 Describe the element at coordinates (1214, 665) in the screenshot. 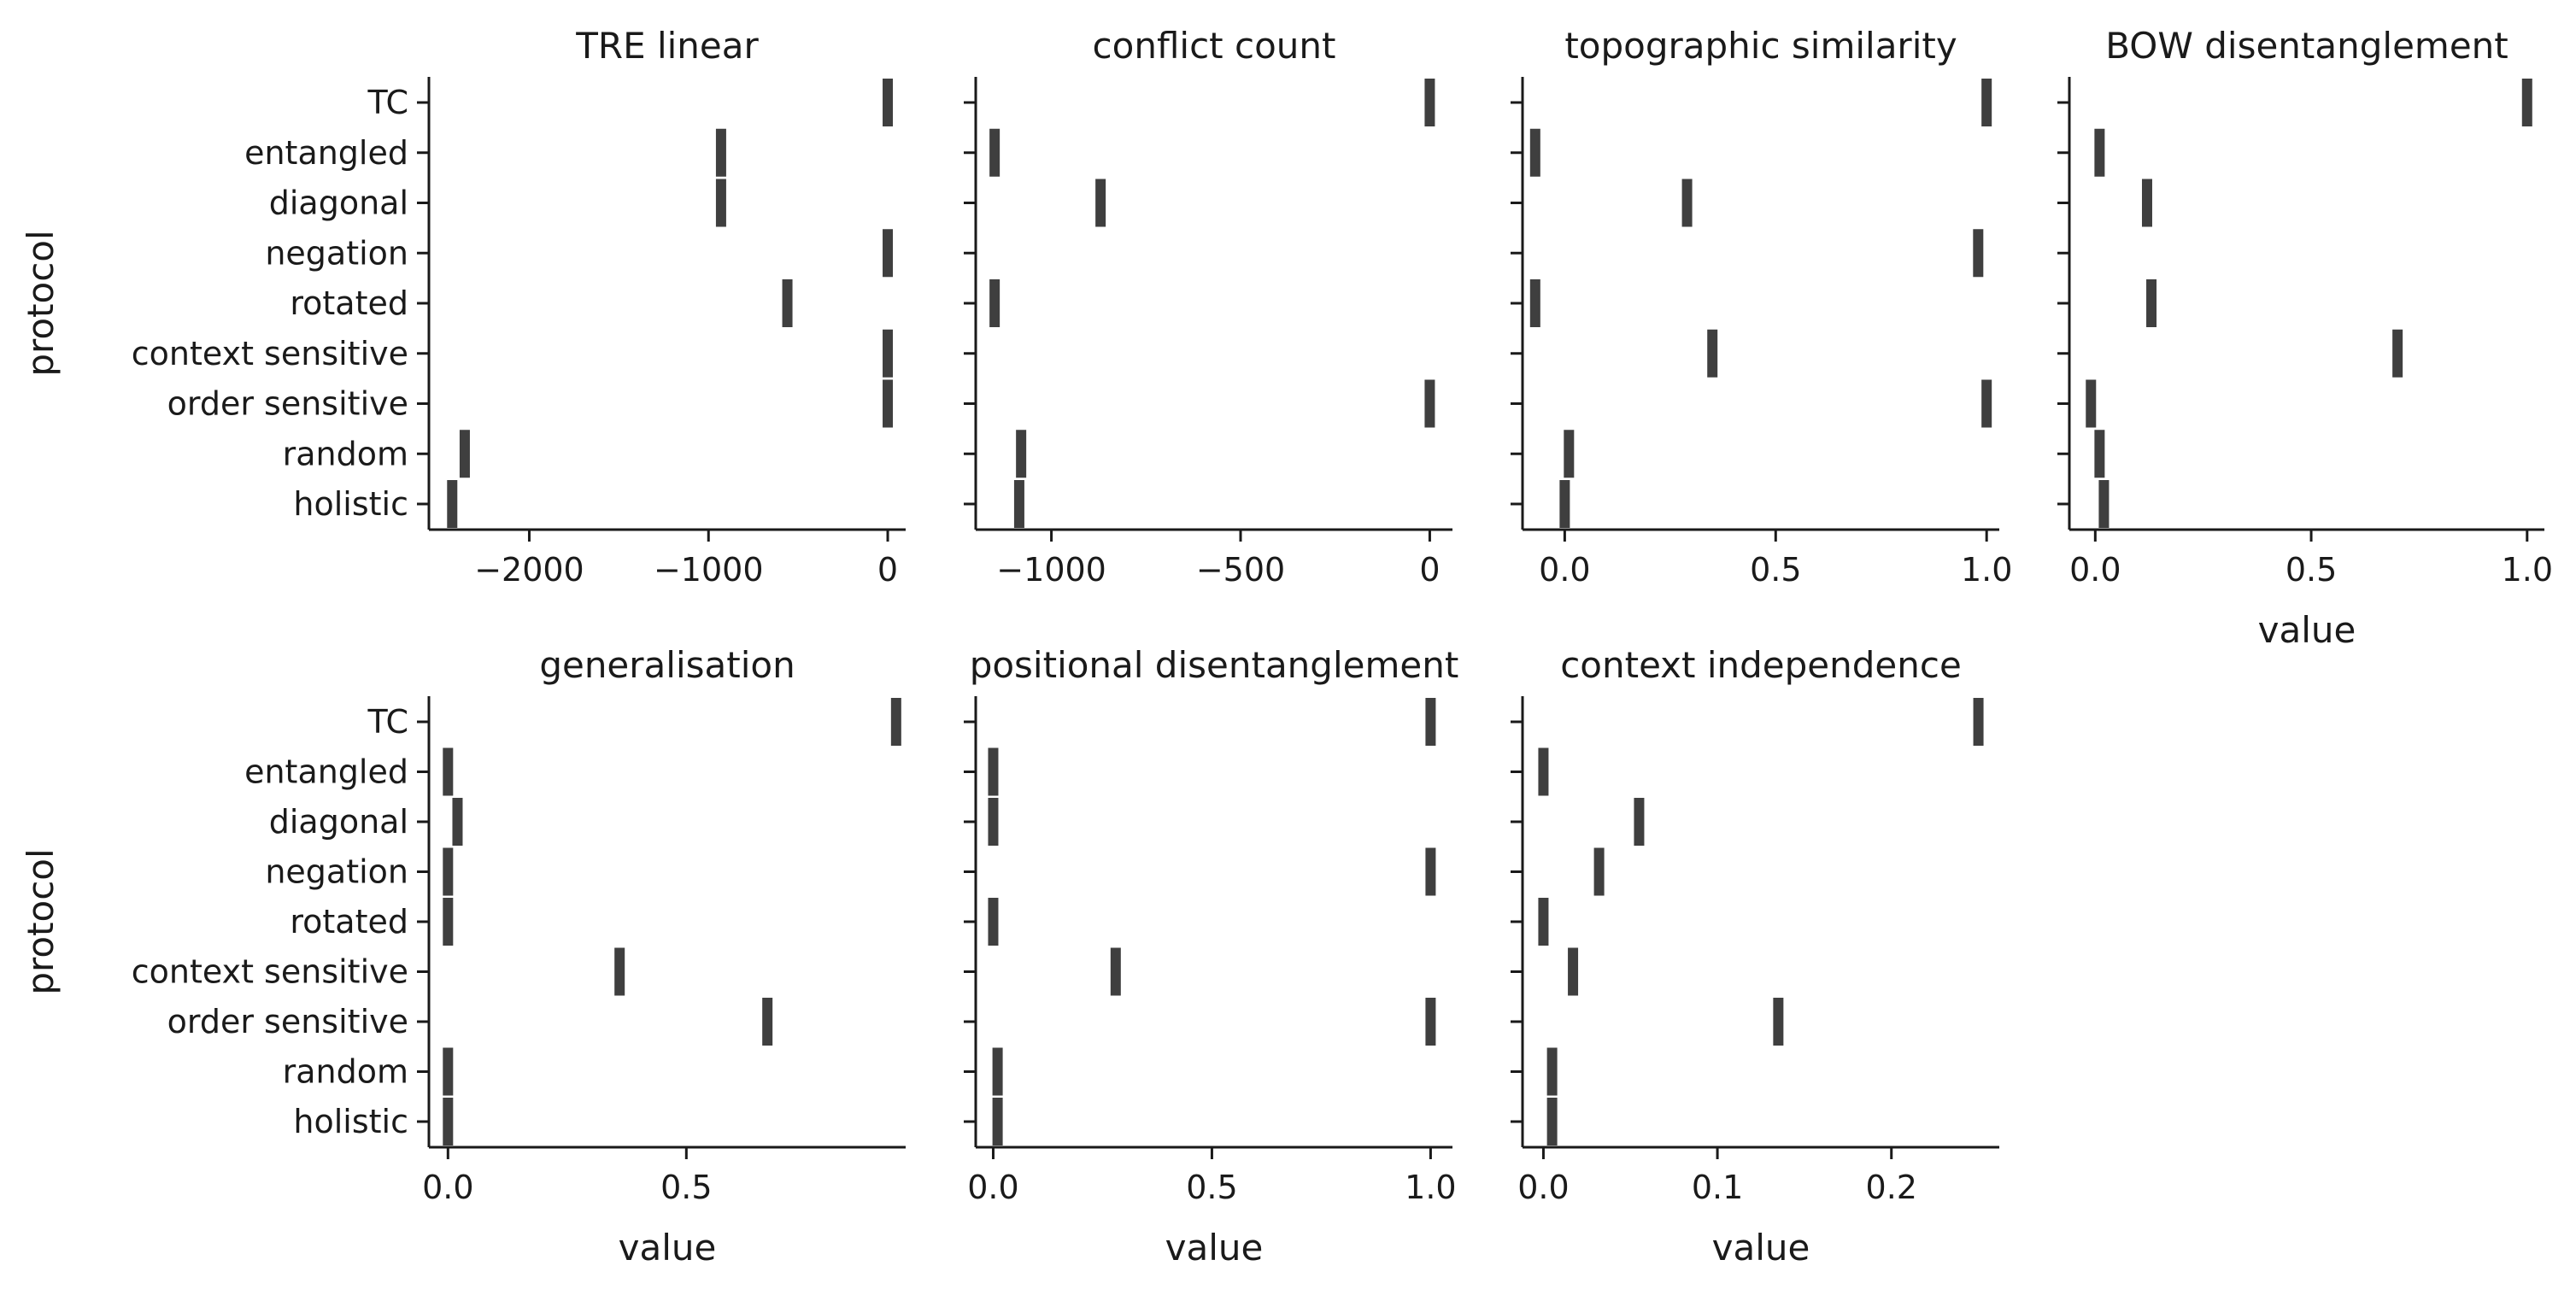

I see `panel-title: positional disentanglement` at that location.